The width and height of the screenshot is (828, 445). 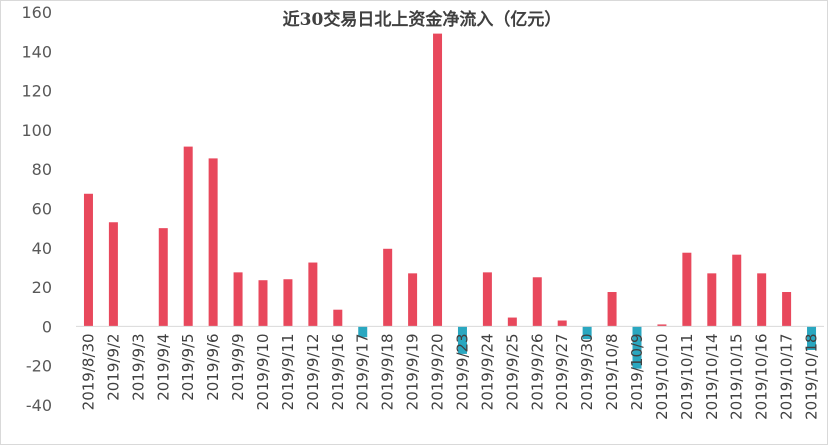 I want to click on y-axis: -40 -20 0 20 40 60 80 100 120 140 160, so click(x=36, y=209).